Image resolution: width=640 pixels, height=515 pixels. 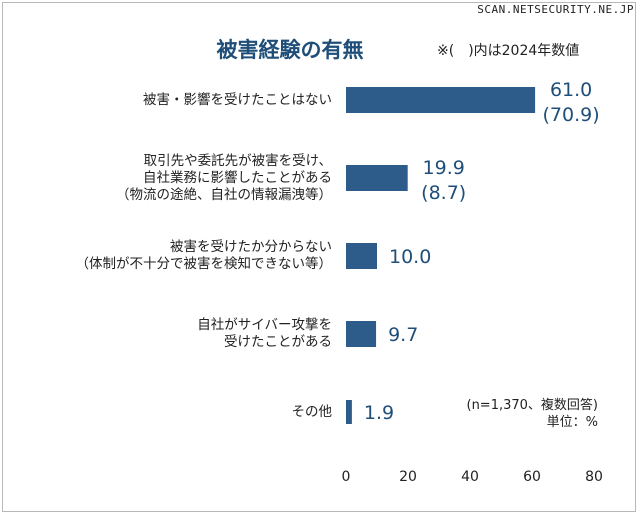 I want to click on chart-title-text: 被害経験の有無, so click(x=290, y=50).